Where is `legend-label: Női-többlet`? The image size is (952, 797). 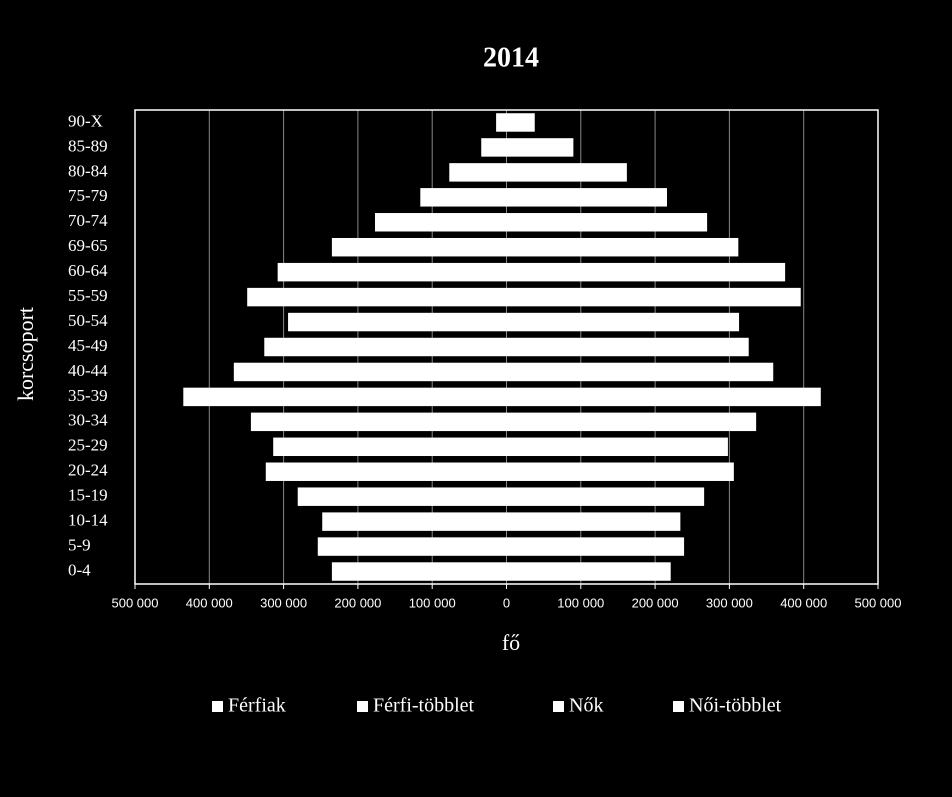 legend-label: Női-többlet is located at coordinates (735, 706).